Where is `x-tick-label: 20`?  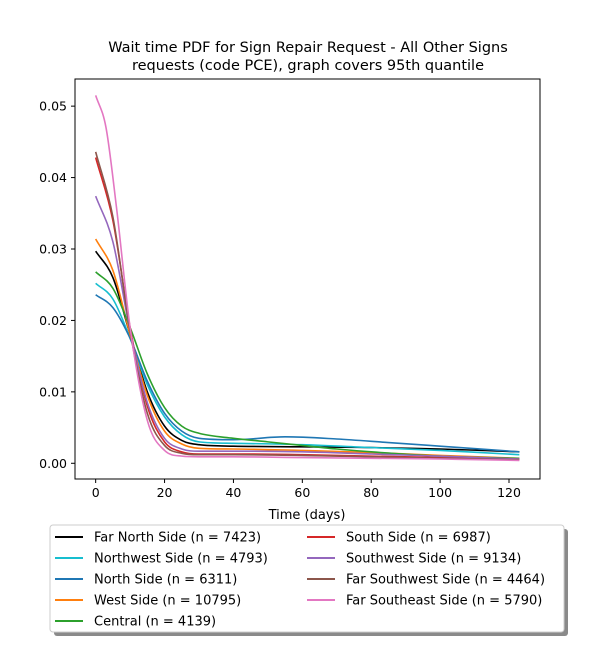 x-tick-label: 20 is located at coordinates (165, 492).